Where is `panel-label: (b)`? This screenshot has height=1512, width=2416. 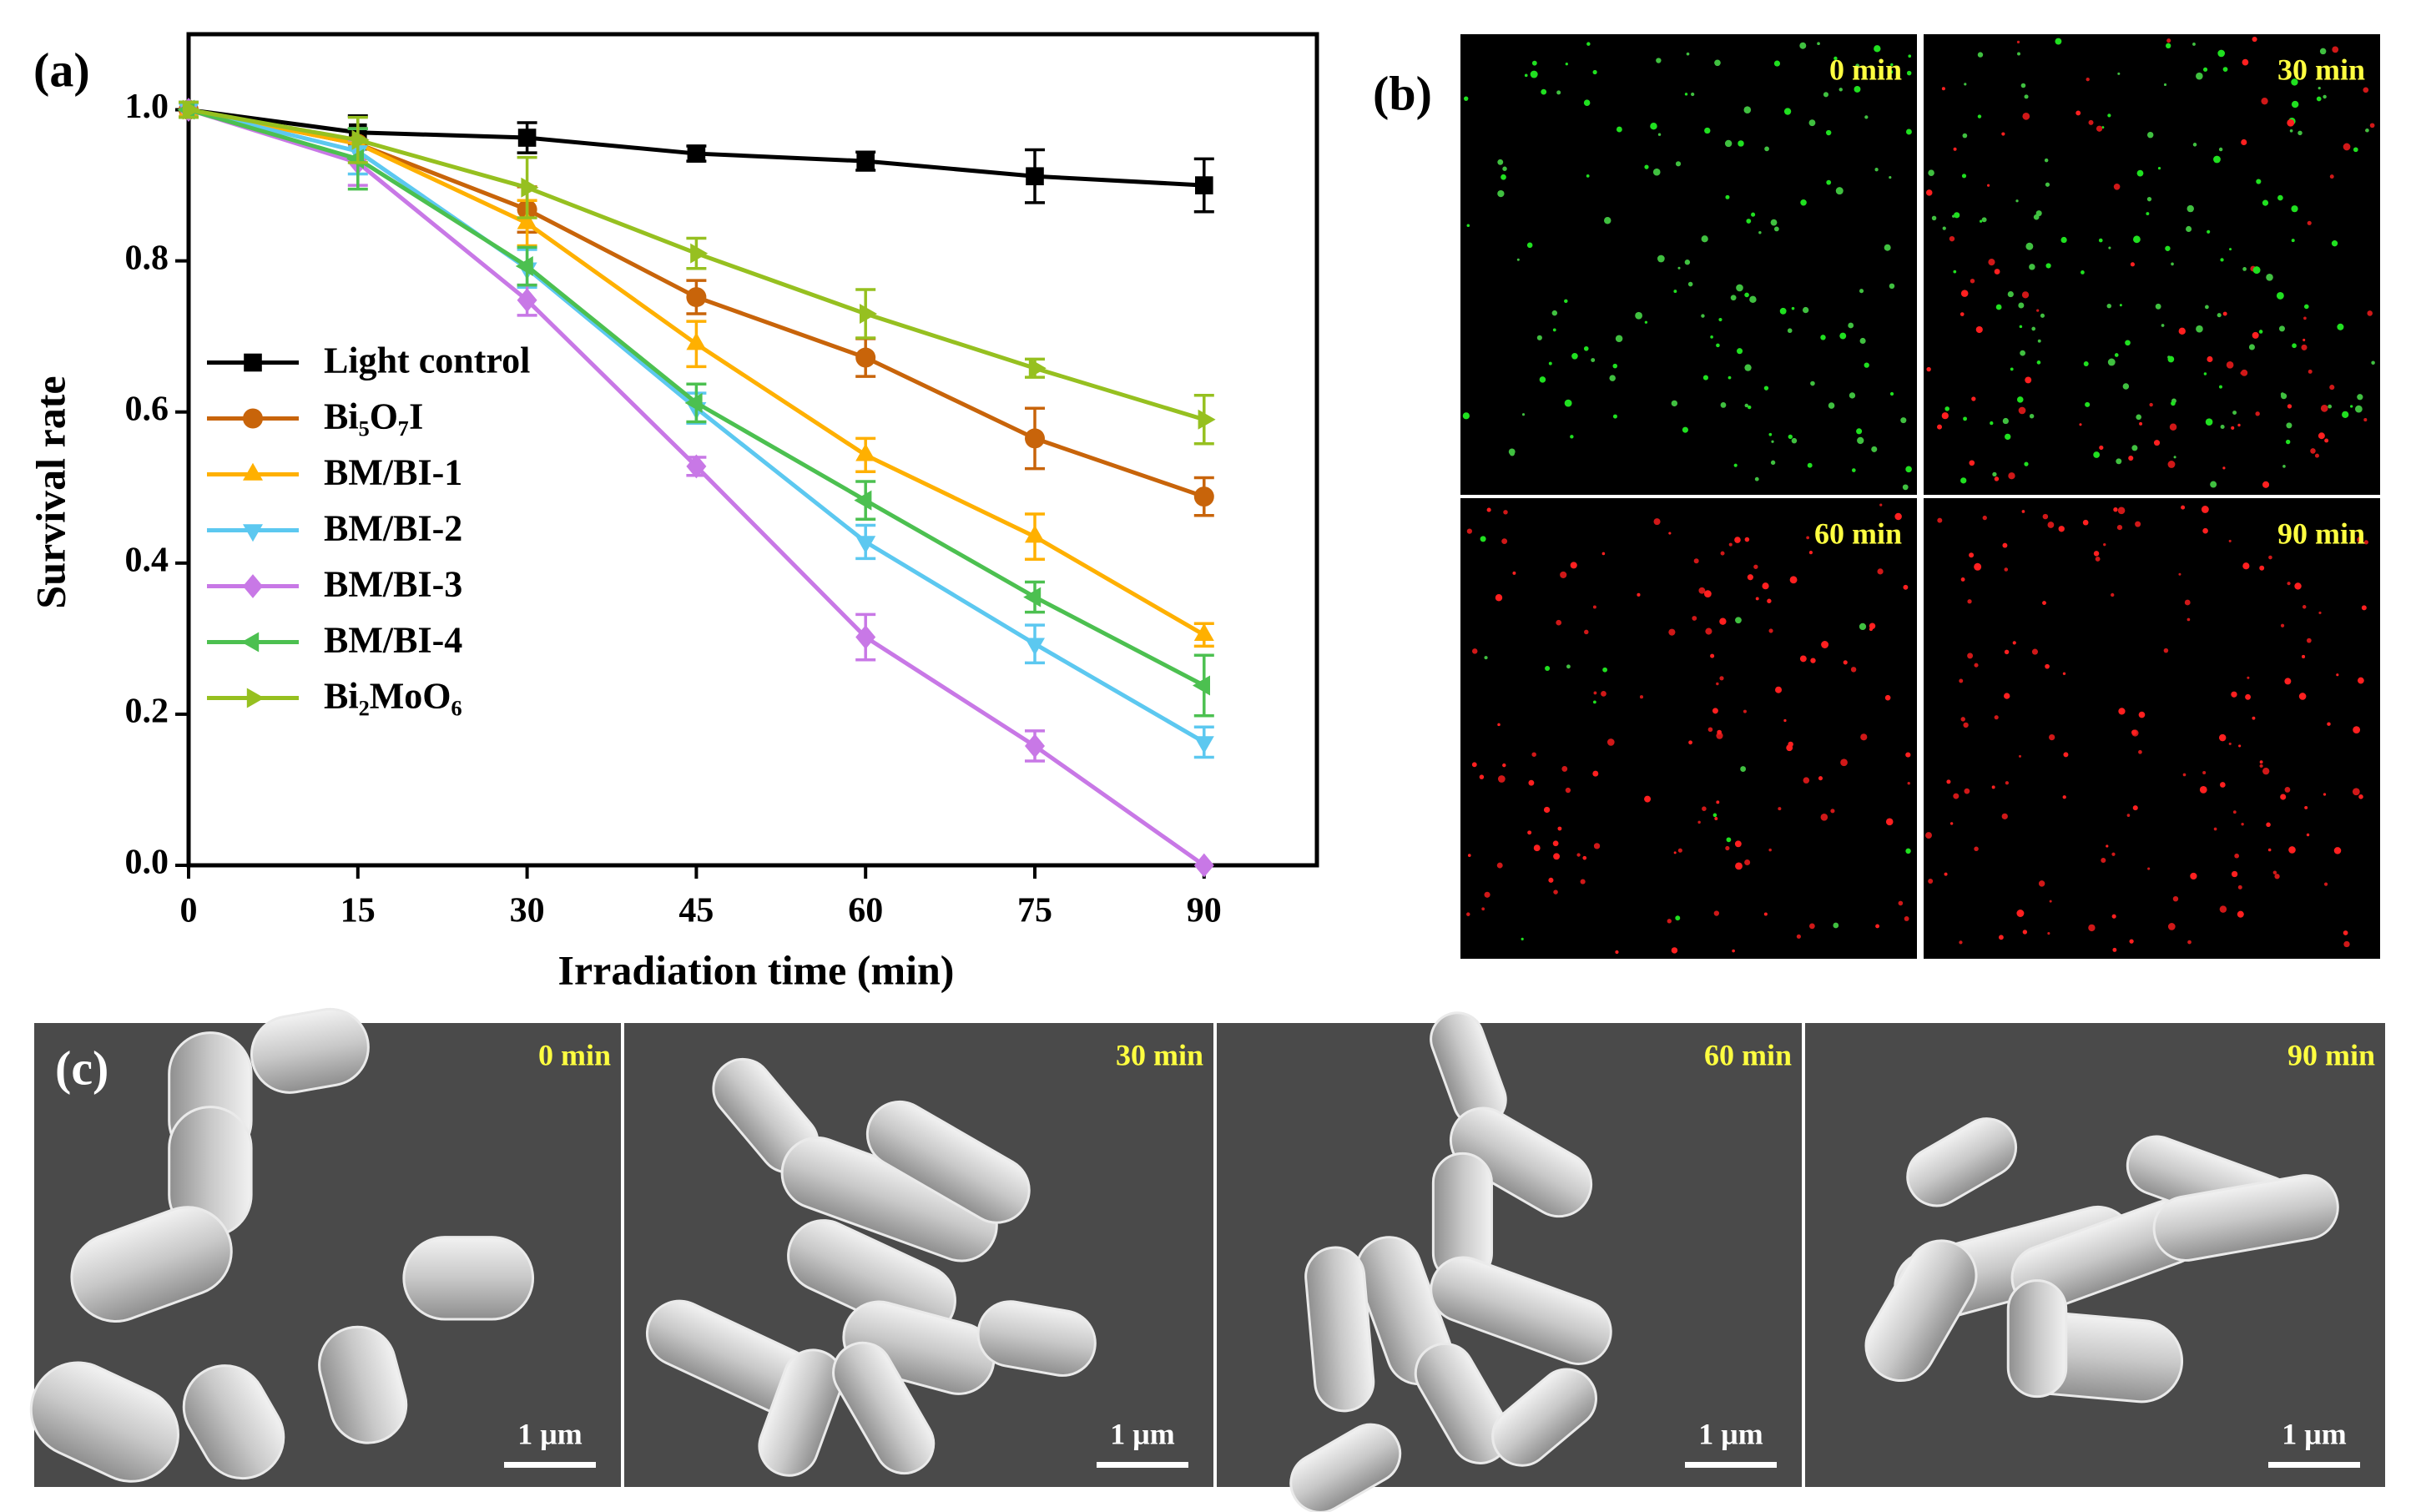 panel-label: (b) is located at coordinates (1402, 93).